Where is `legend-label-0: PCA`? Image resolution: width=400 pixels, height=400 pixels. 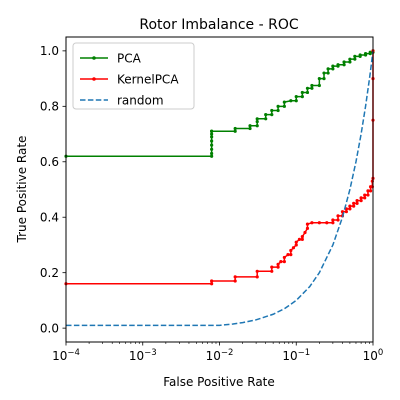 legend-label-0: PCA is located at coordinates (129, 58).